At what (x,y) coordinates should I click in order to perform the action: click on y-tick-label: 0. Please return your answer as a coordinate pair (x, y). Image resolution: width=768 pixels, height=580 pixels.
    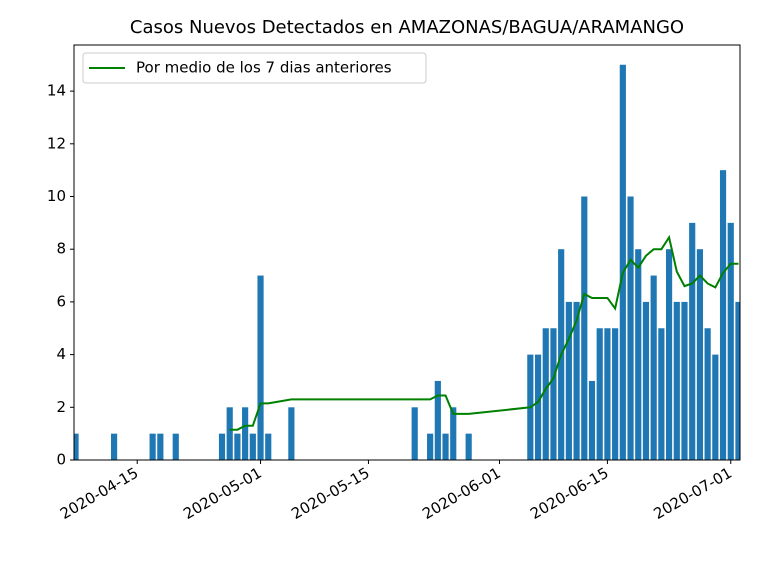
    Looking at the image, I should click on (61, 460).